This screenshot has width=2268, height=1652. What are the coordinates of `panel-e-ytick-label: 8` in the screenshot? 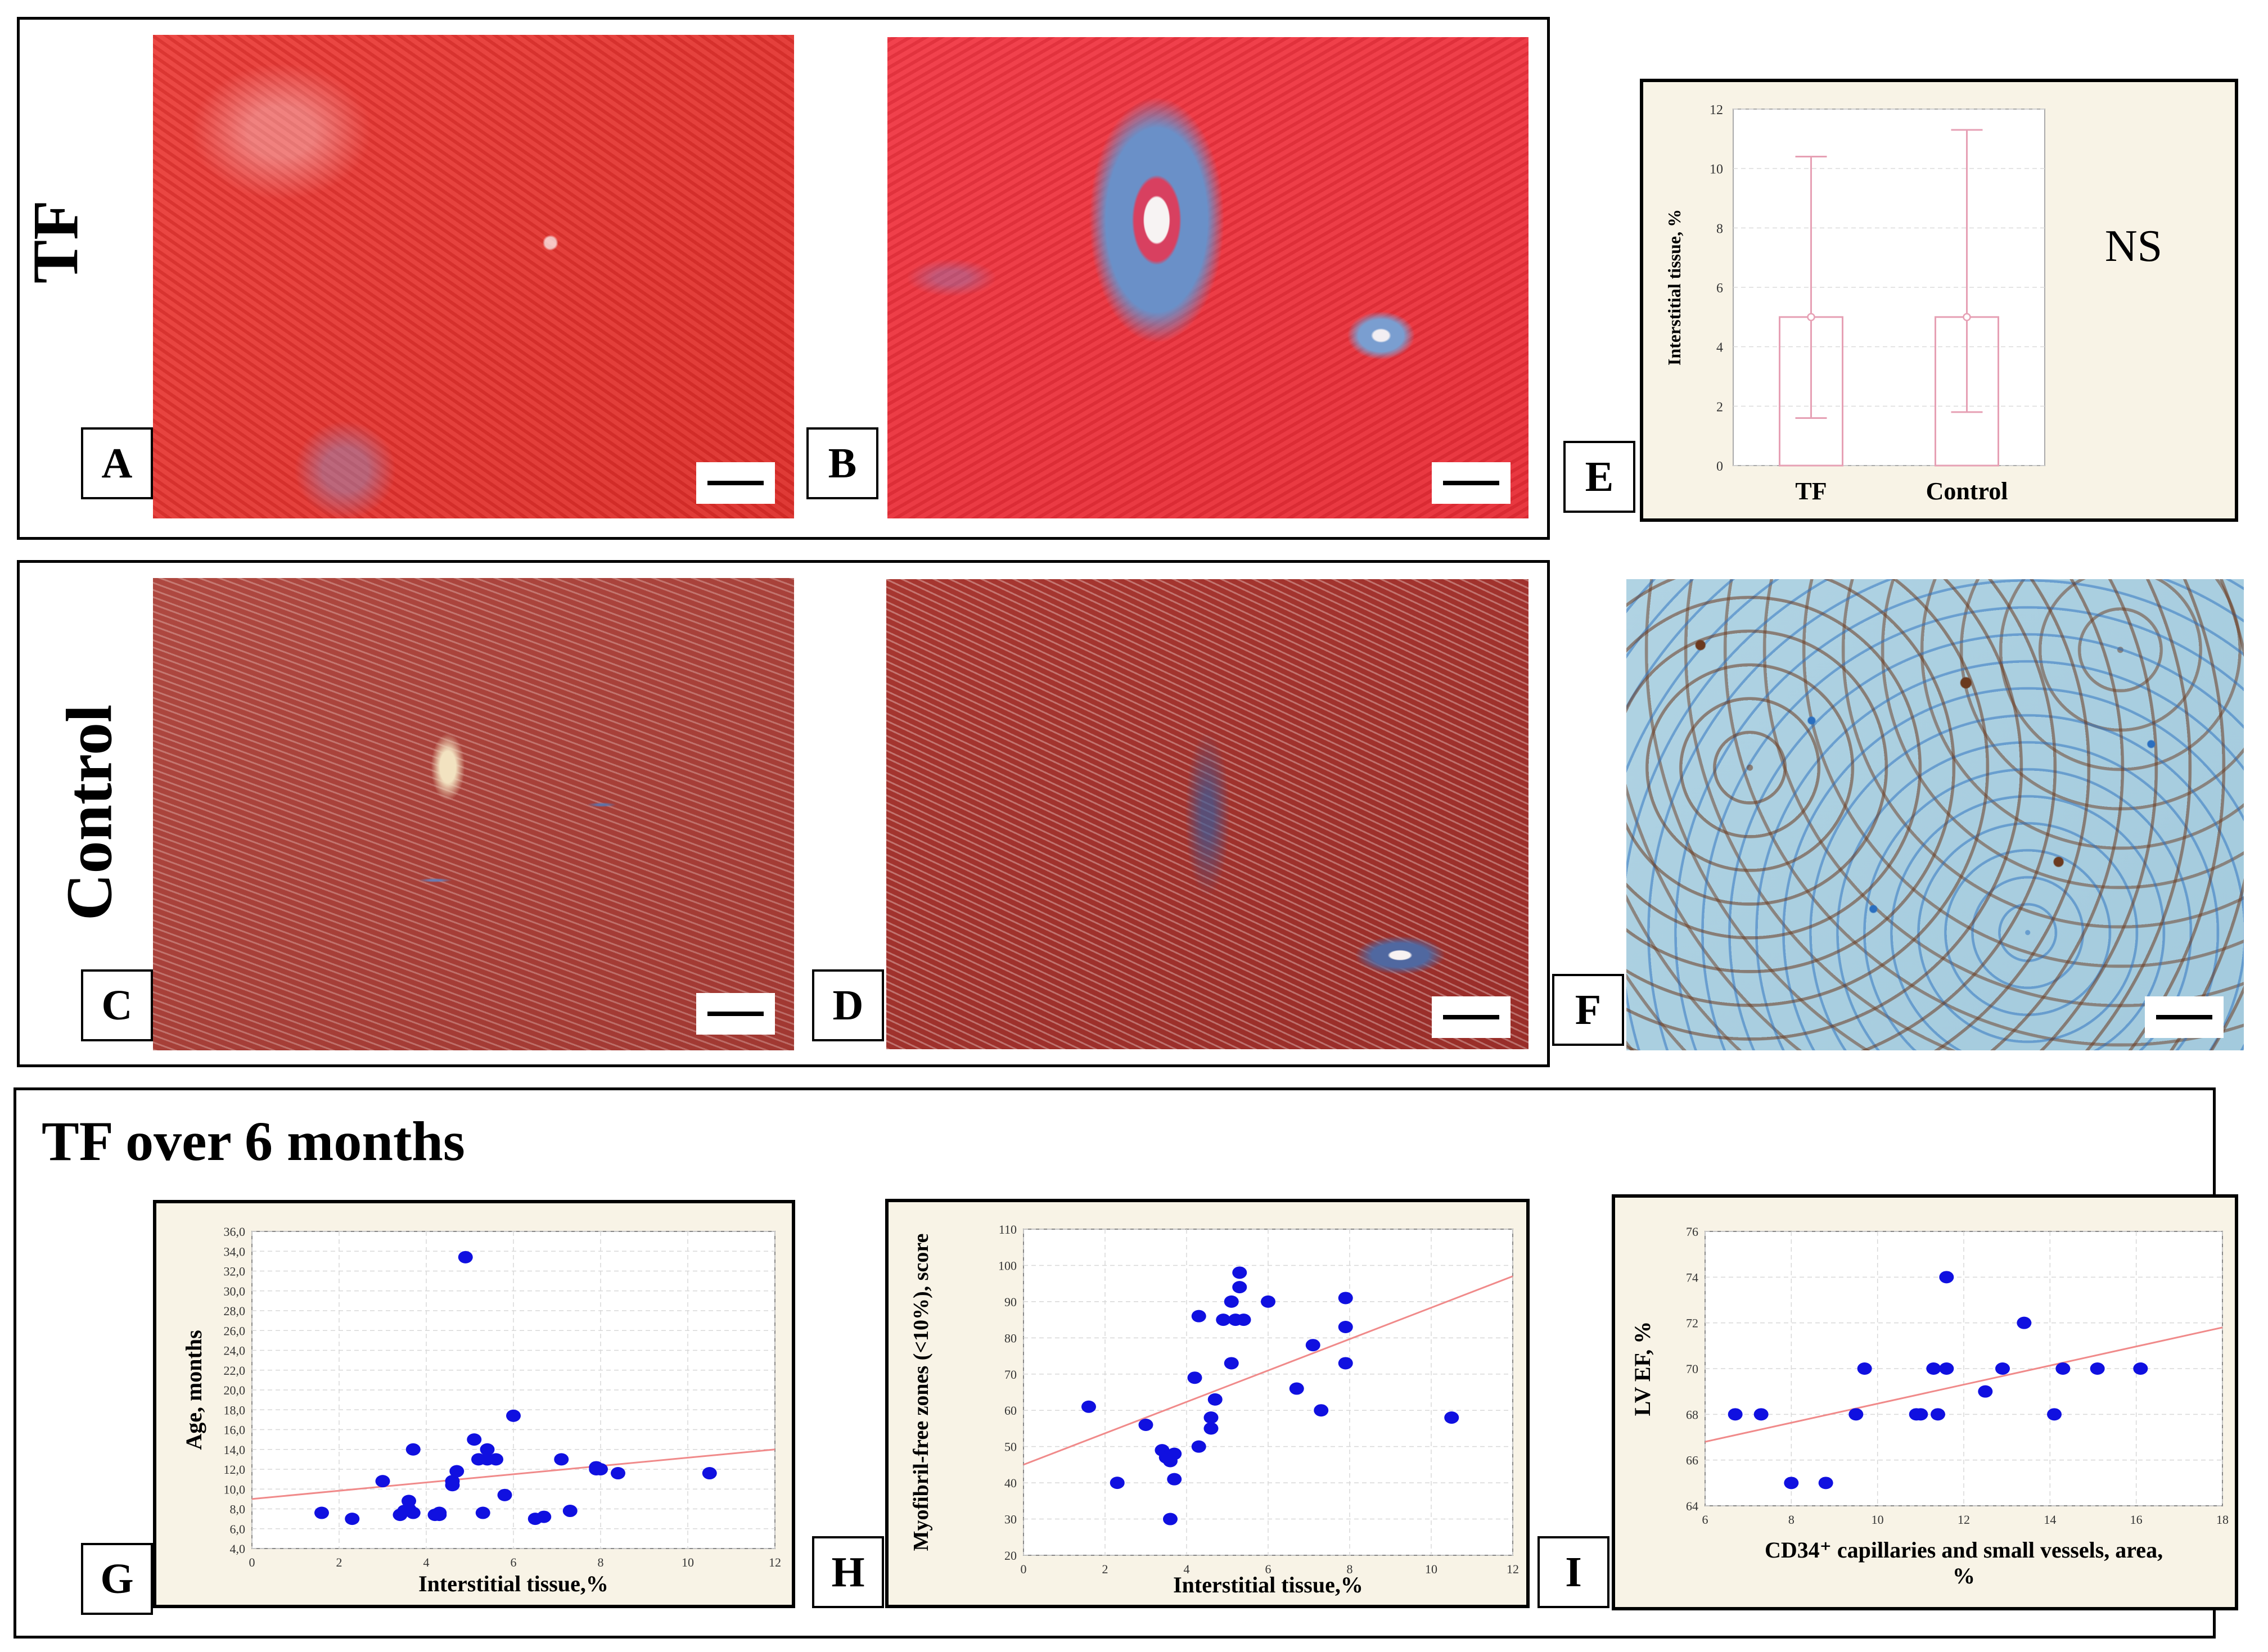 It's located at (1719, 229).